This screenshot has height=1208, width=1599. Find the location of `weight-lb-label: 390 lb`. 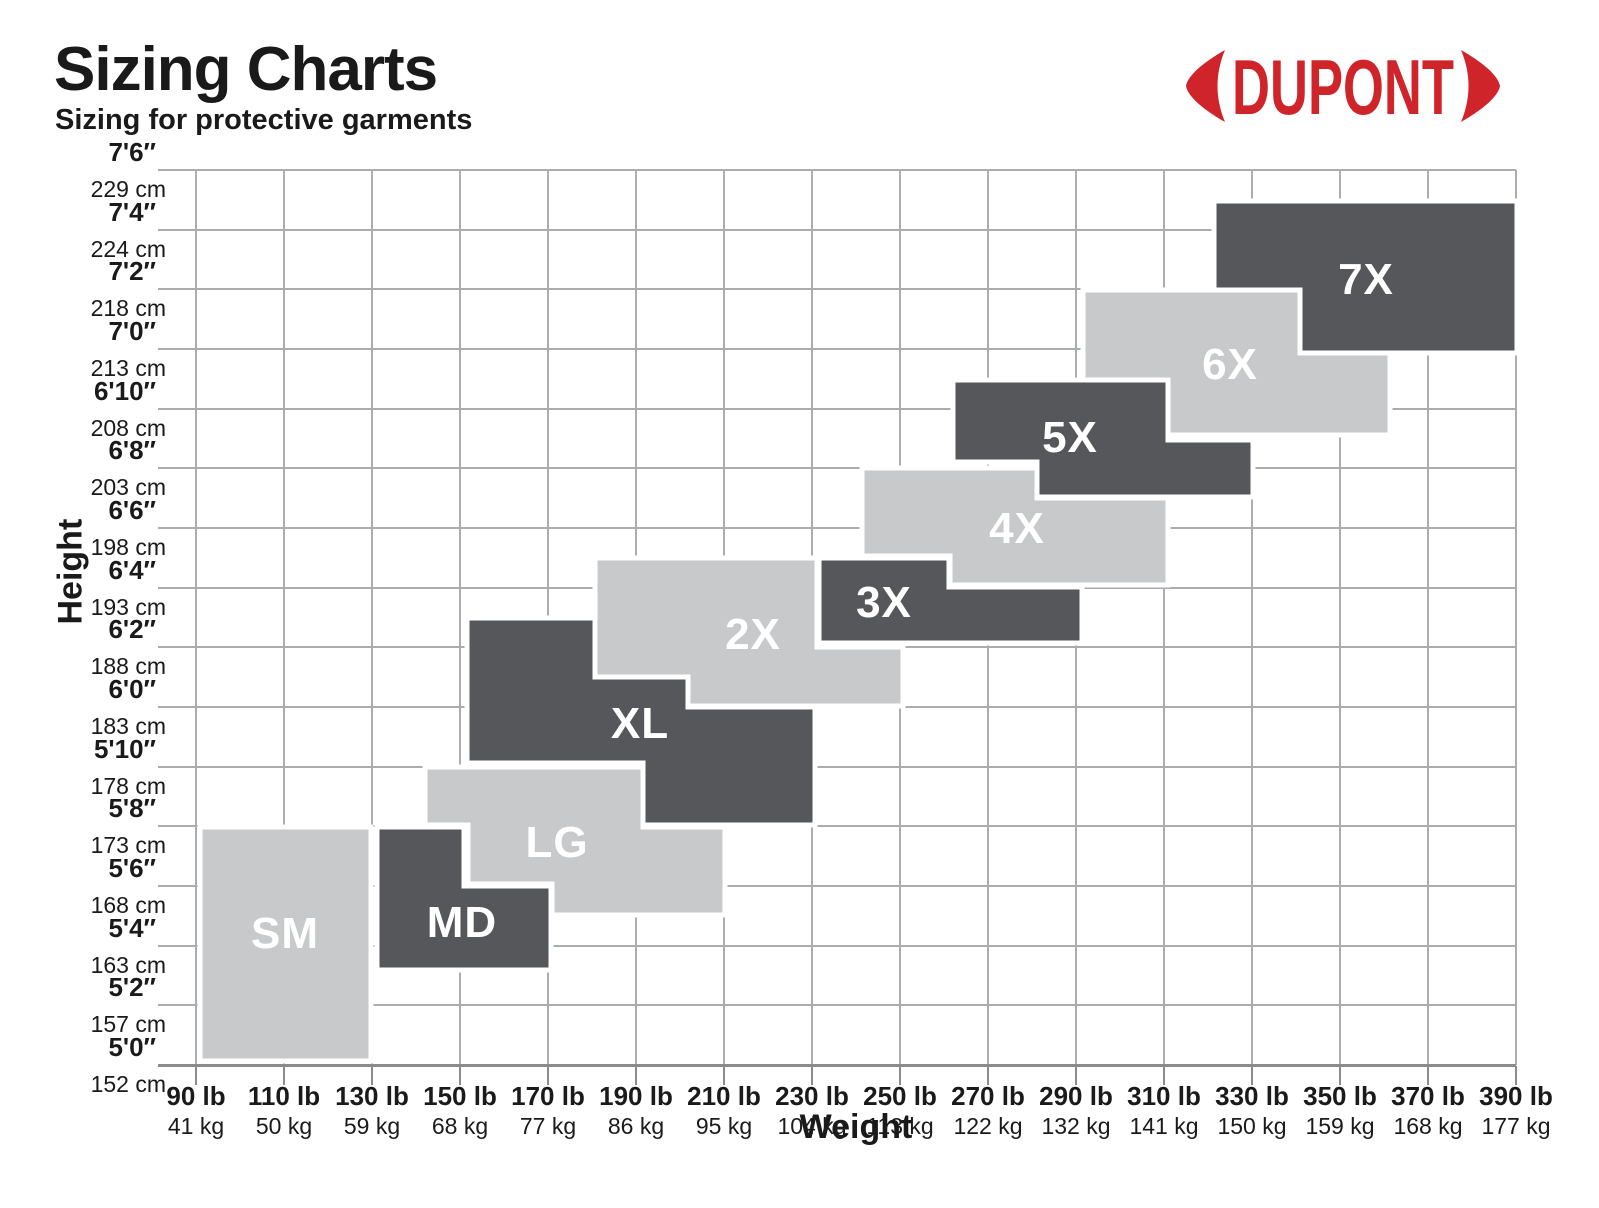

weight-lb-label: 390 lb is located at coordinates (1516, 1096).